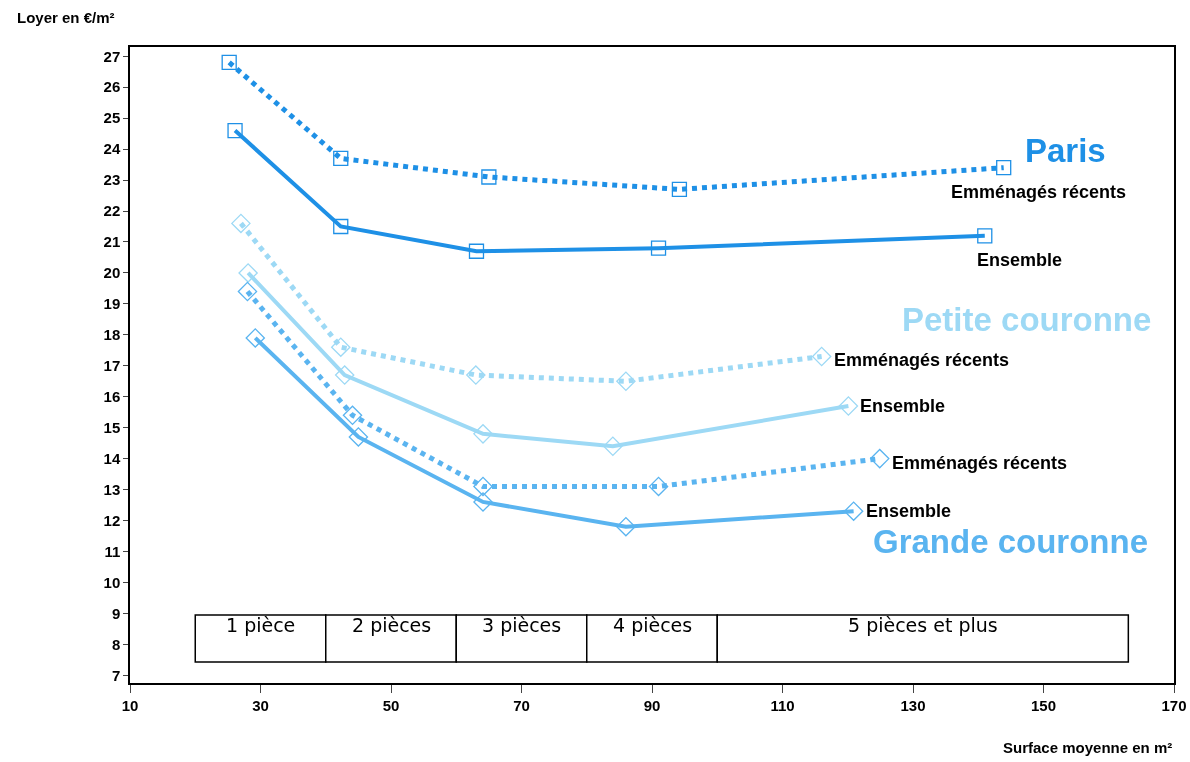 The height and width of the screenshot is (762, 1190). I want to click on y-tick-label: 16, so click(112, 396).